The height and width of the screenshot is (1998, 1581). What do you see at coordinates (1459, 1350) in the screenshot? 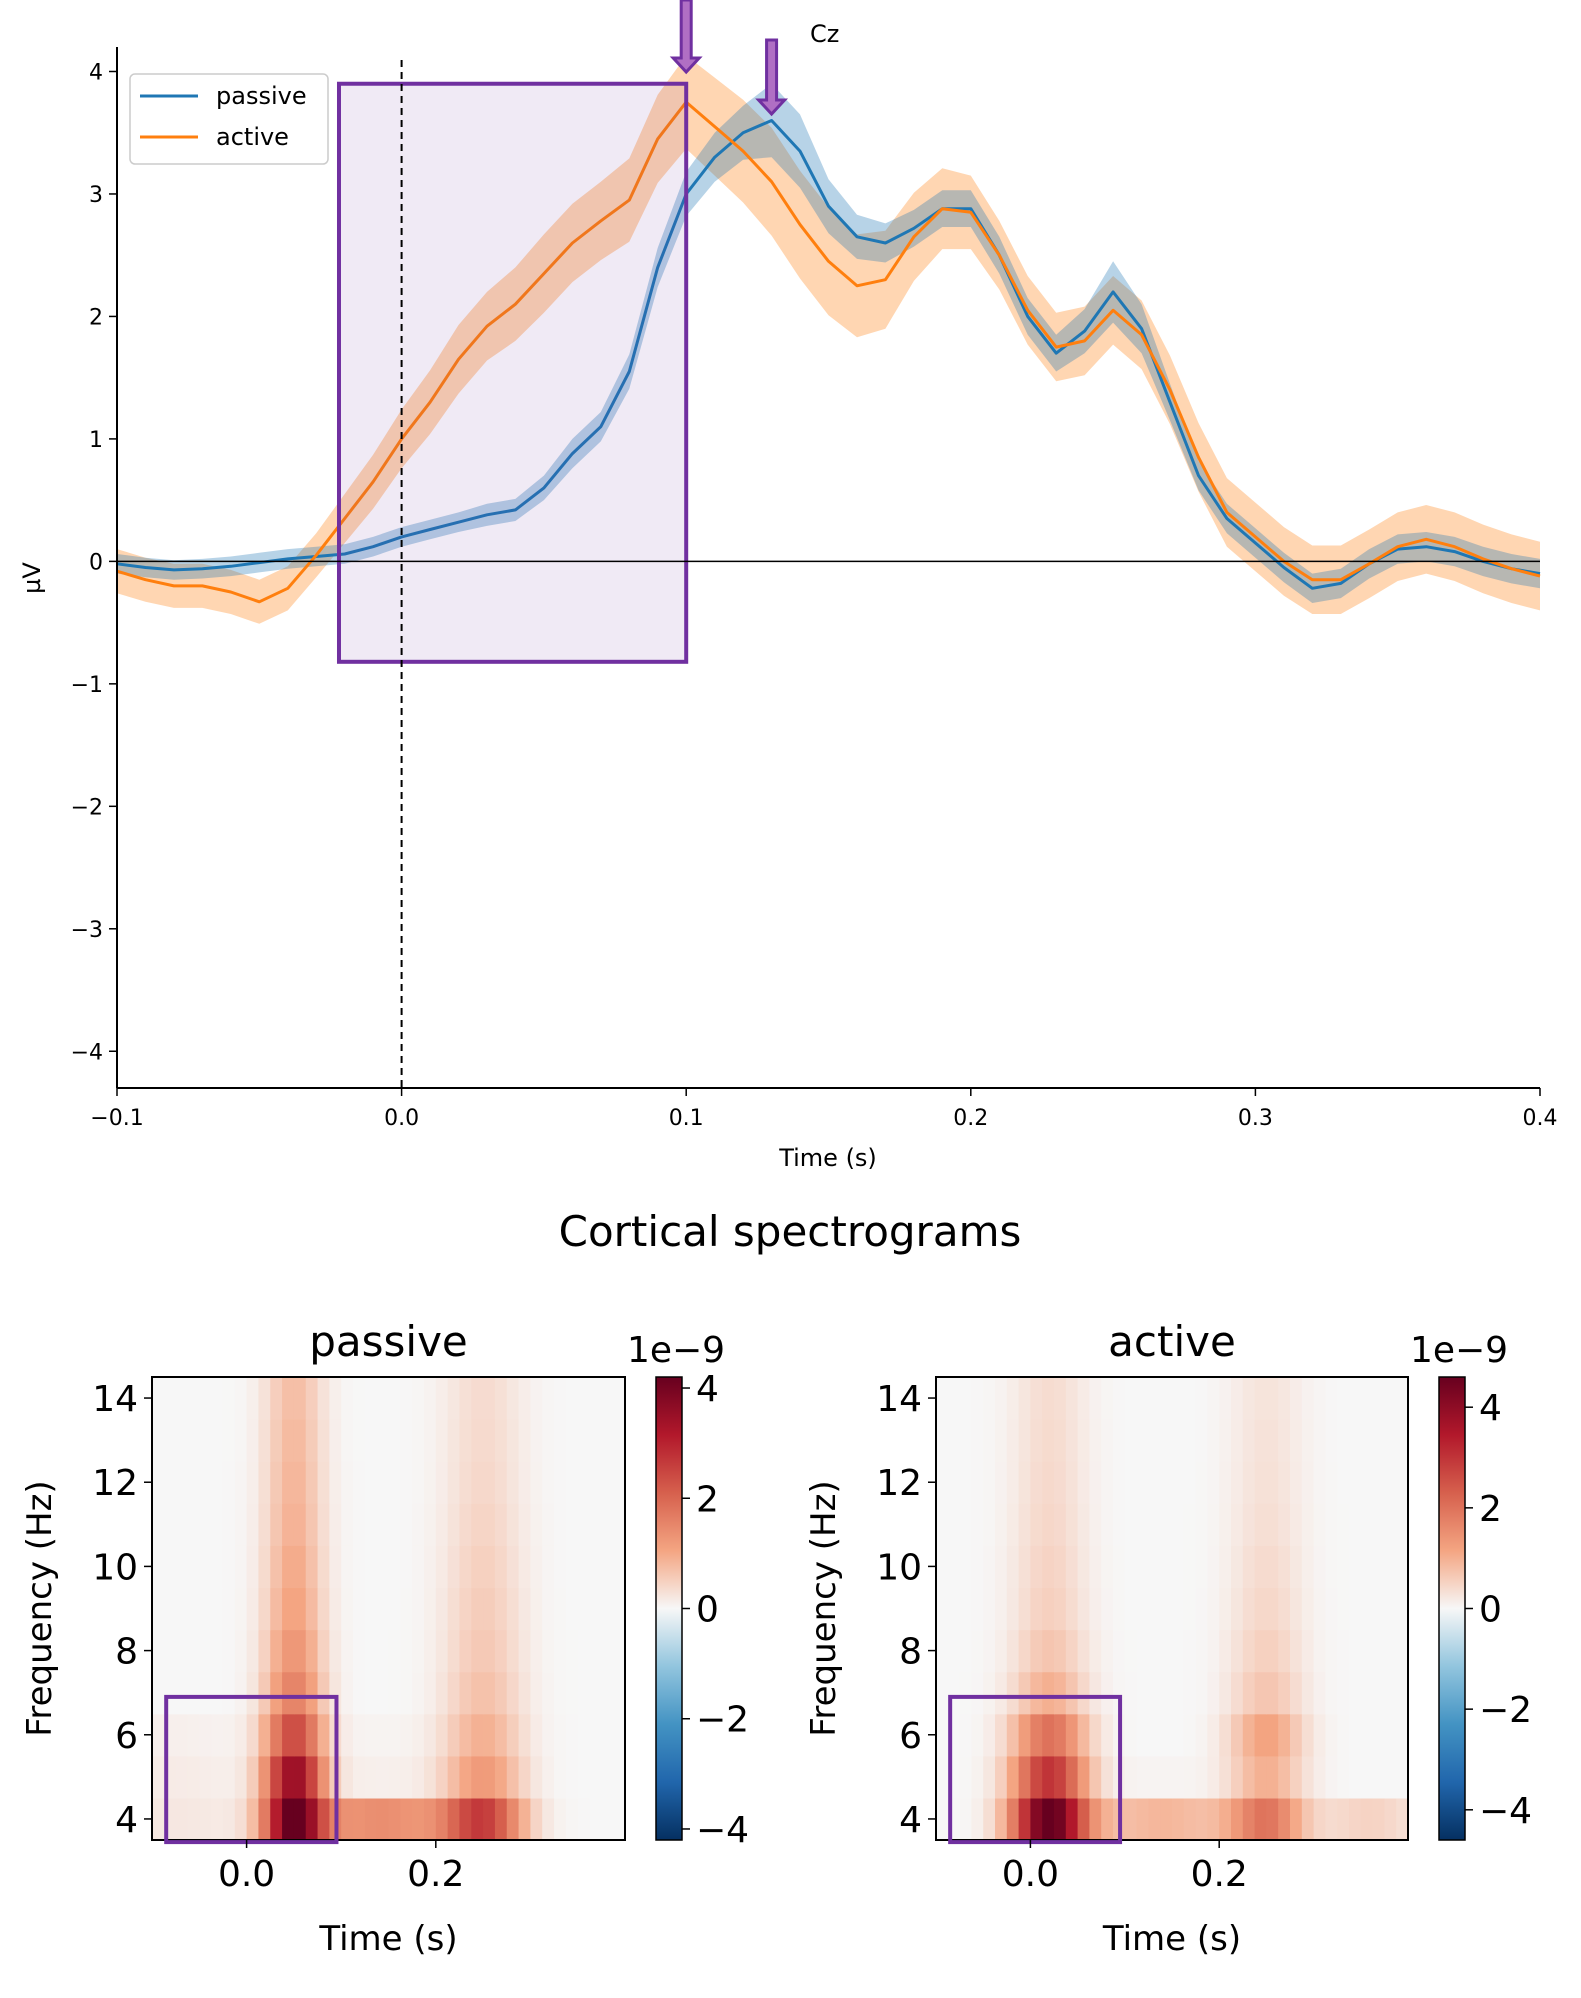
I see `colorbar-offset-label: 1e−9` at bounding box center [1459, 1350].